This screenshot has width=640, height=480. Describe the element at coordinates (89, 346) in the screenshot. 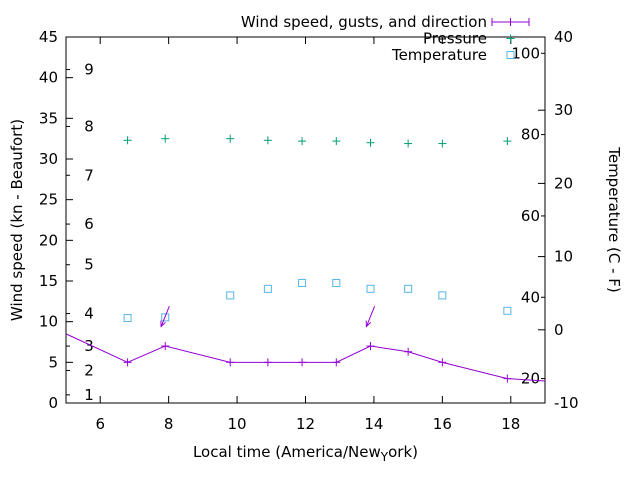

I see `svg-text: 3` at that location.